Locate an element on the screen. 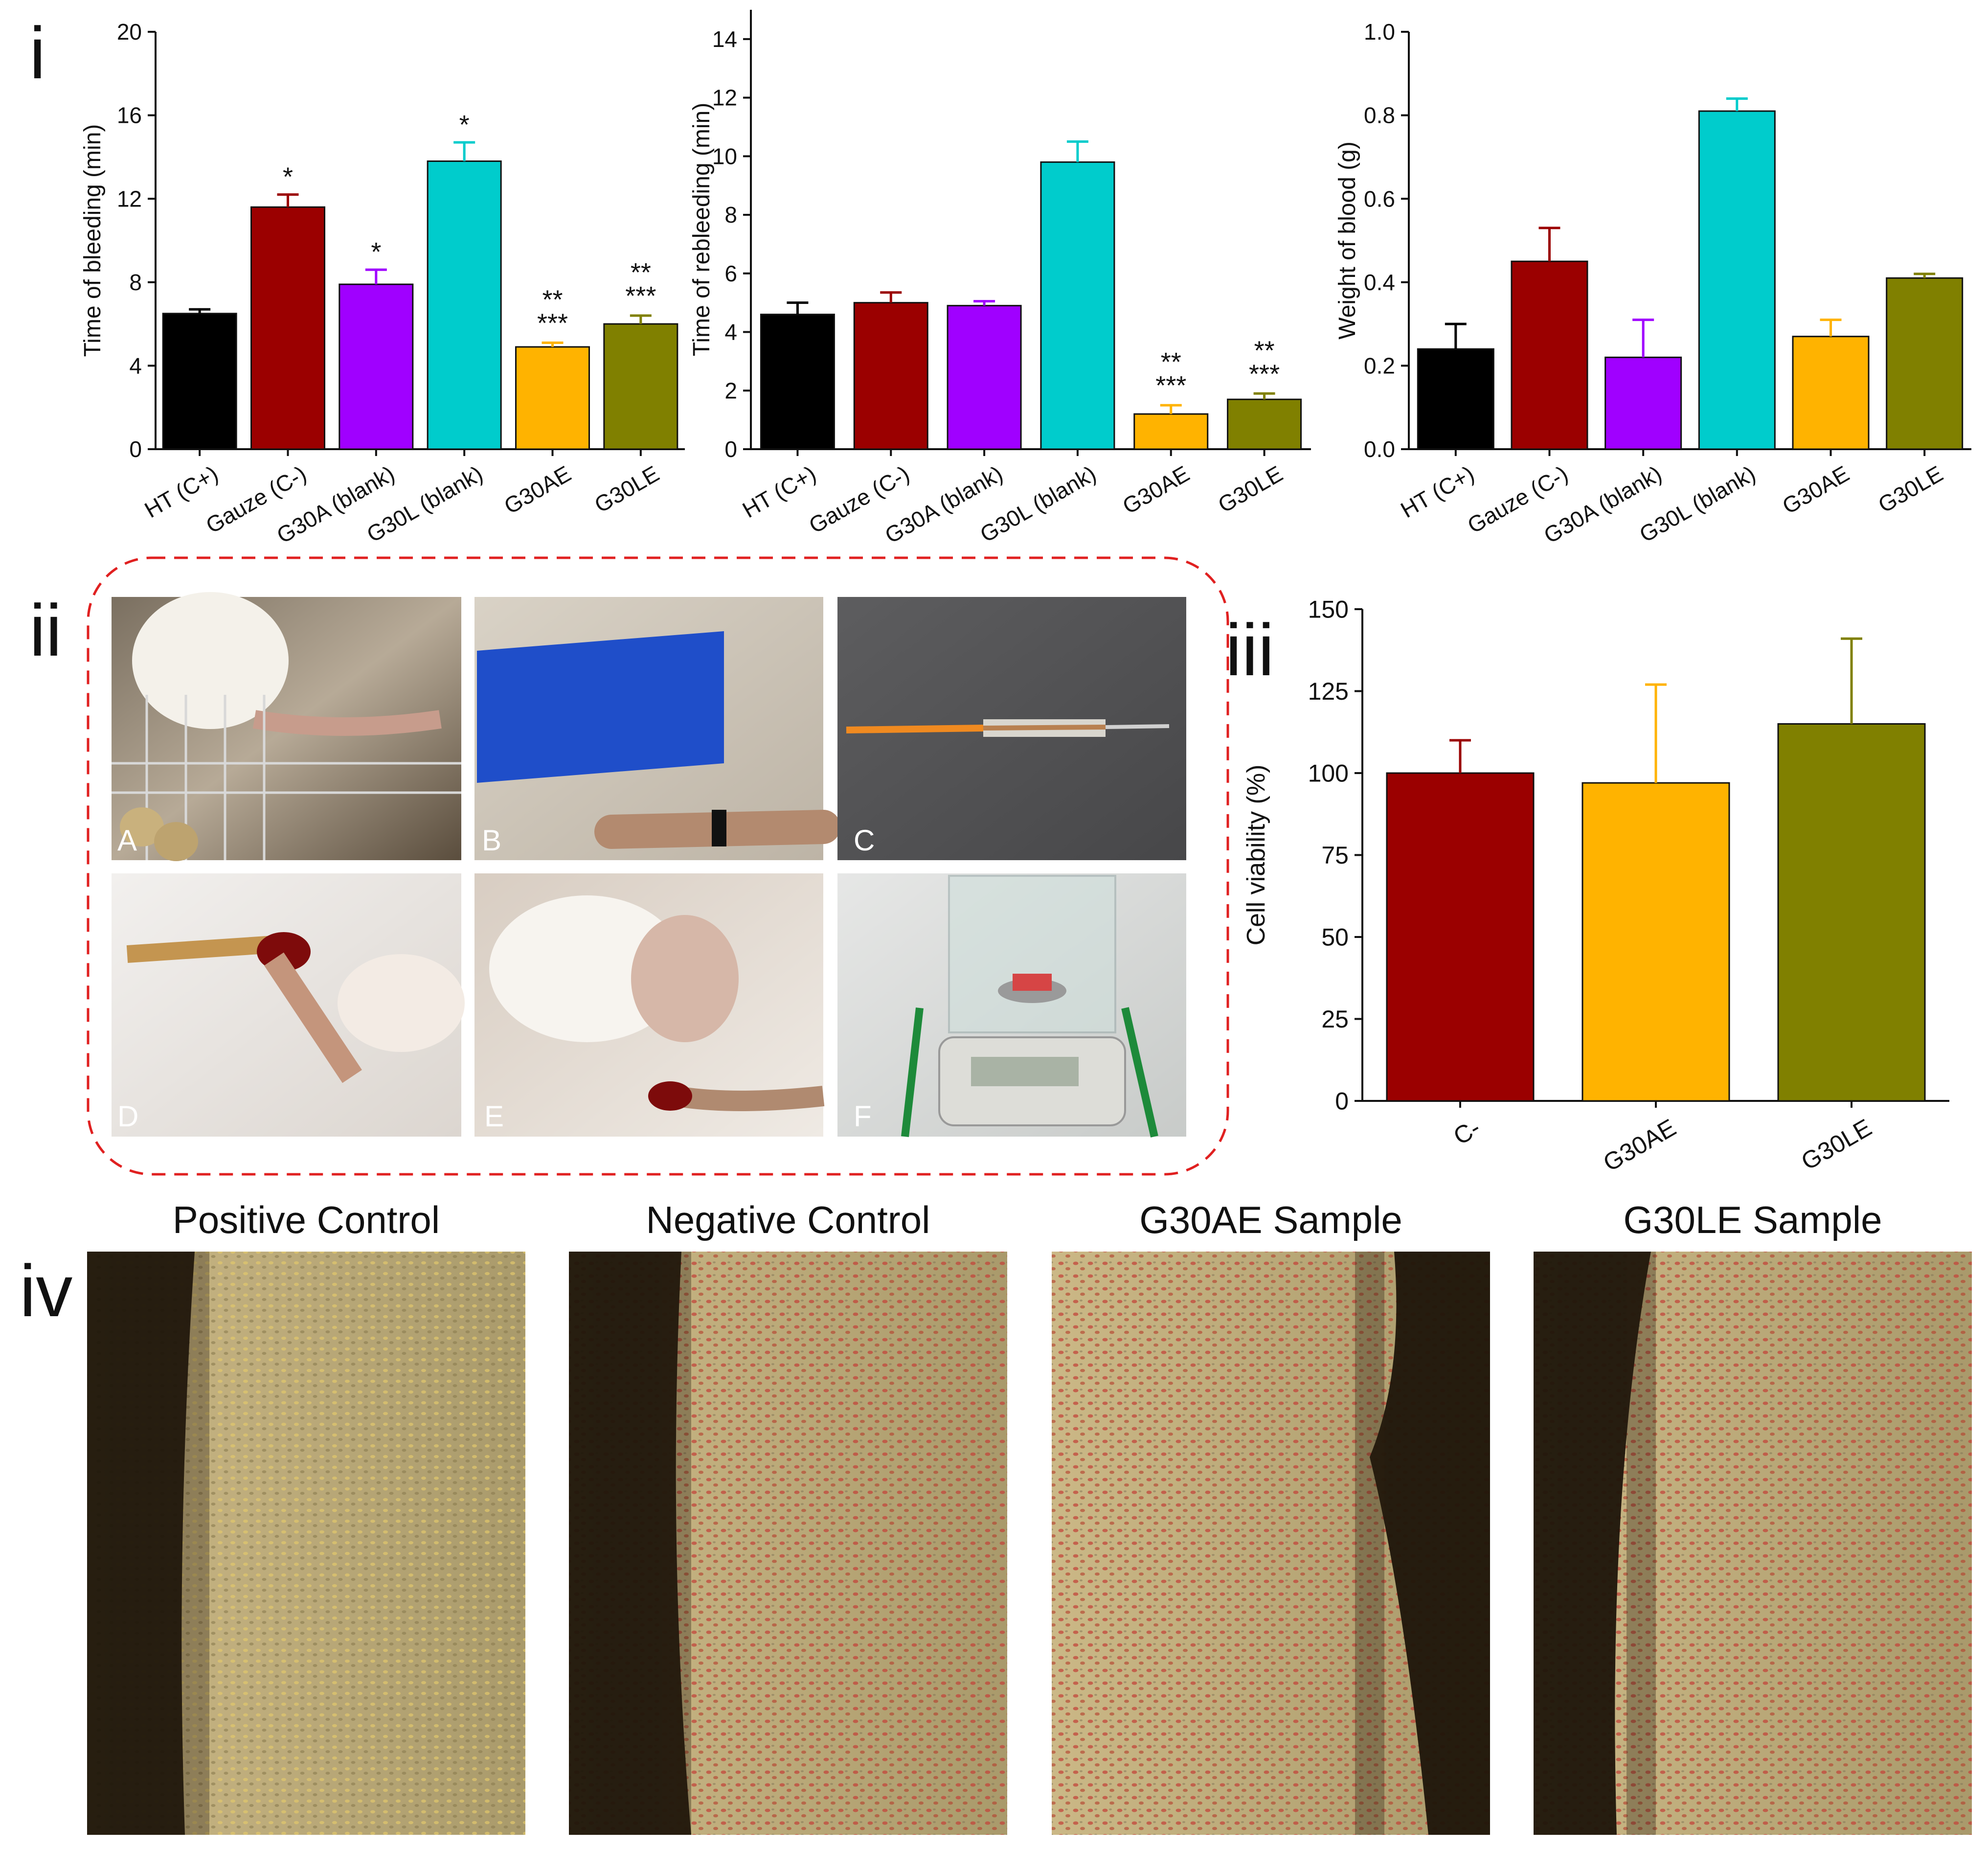  y-axis-label: Weight of blood (g) is located at coordinates (1347, 241).